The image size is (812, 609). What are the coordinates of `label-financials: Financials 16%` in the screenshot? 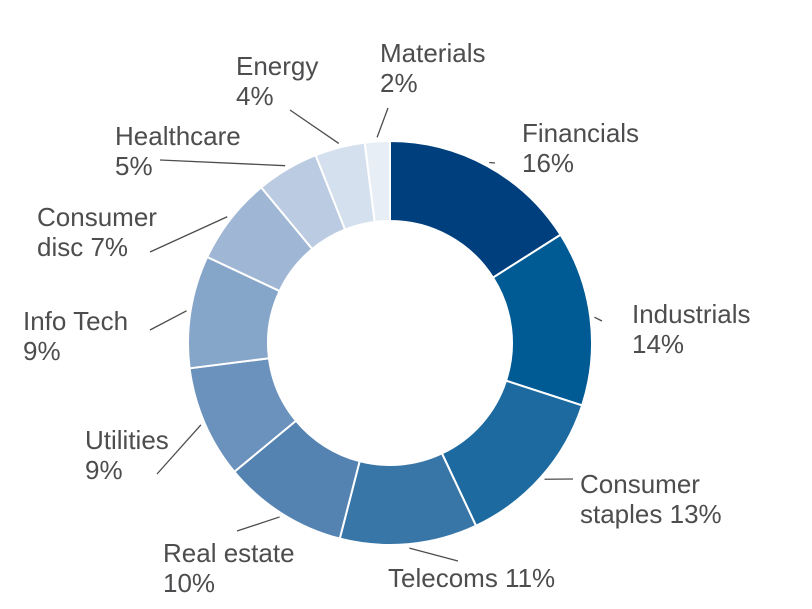 It's located at (580, 148).